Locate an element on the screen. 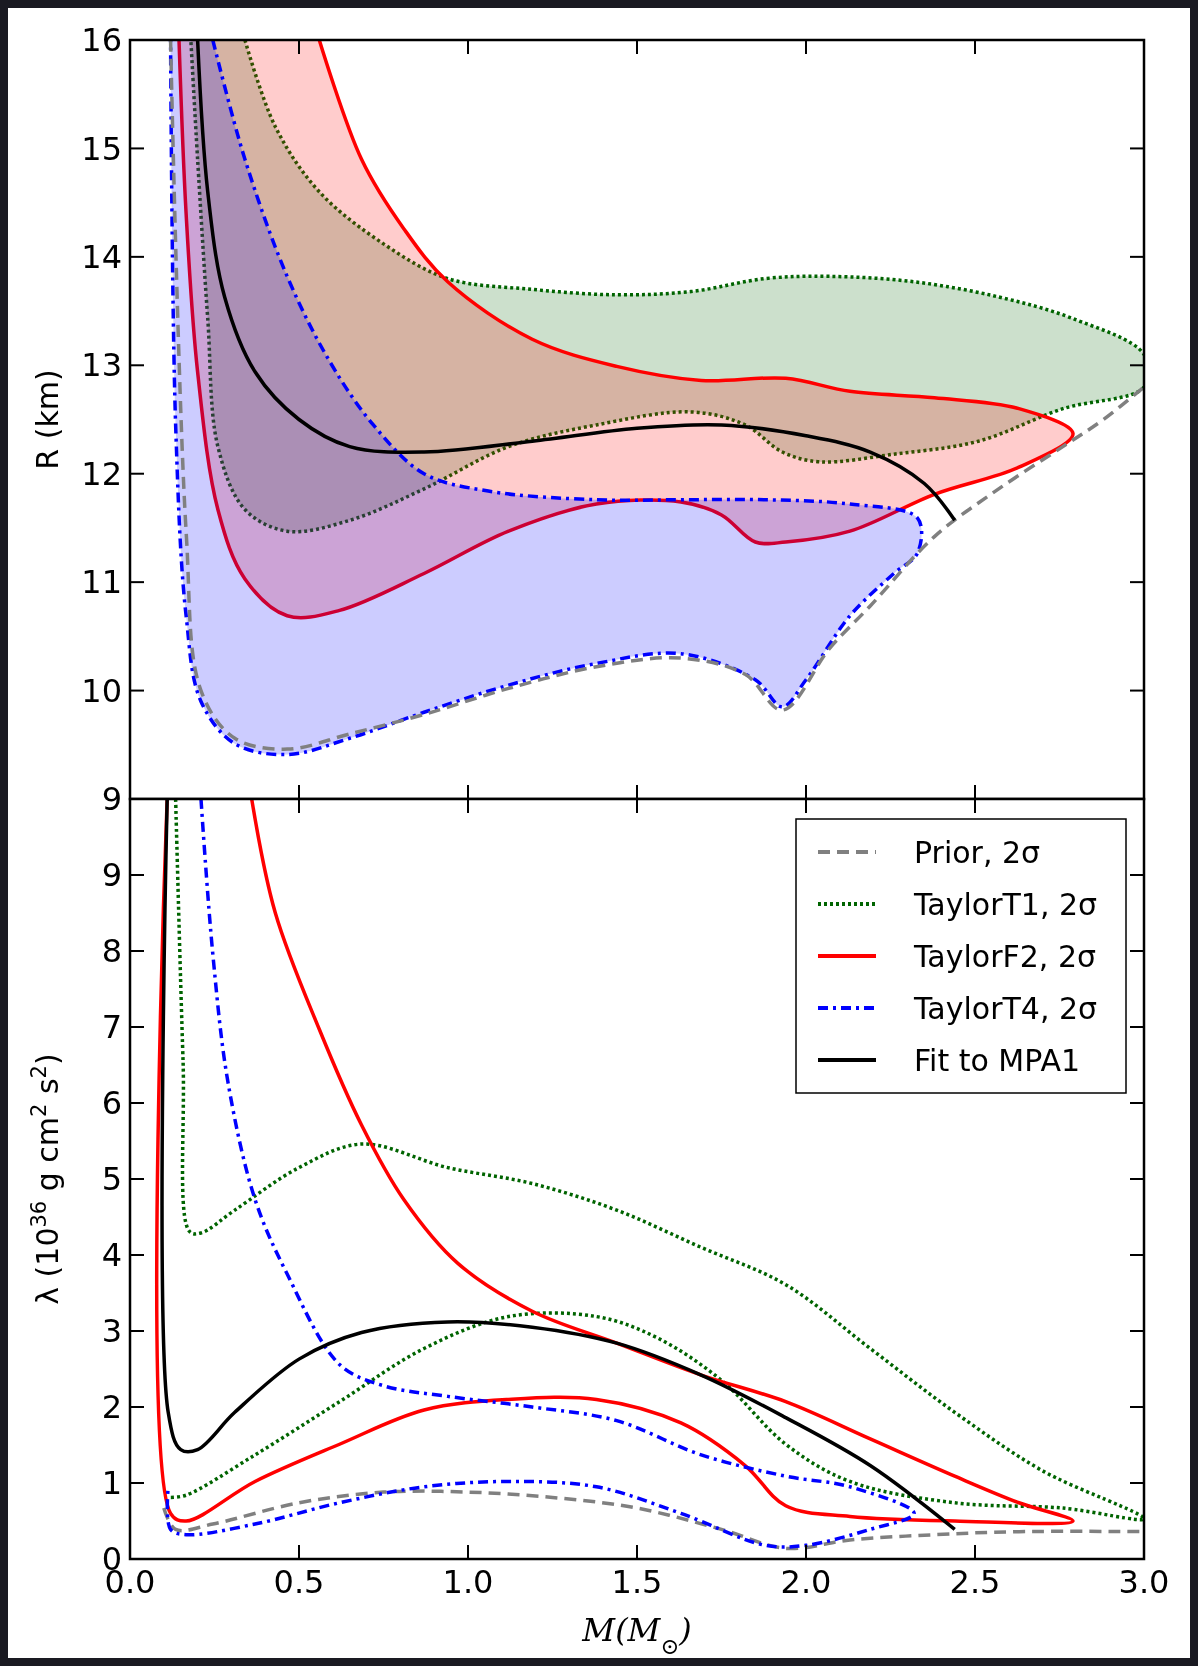 This screenshot has height=1666, width=1198. y-tick-label: 15 is located at coordinates (101, 148).